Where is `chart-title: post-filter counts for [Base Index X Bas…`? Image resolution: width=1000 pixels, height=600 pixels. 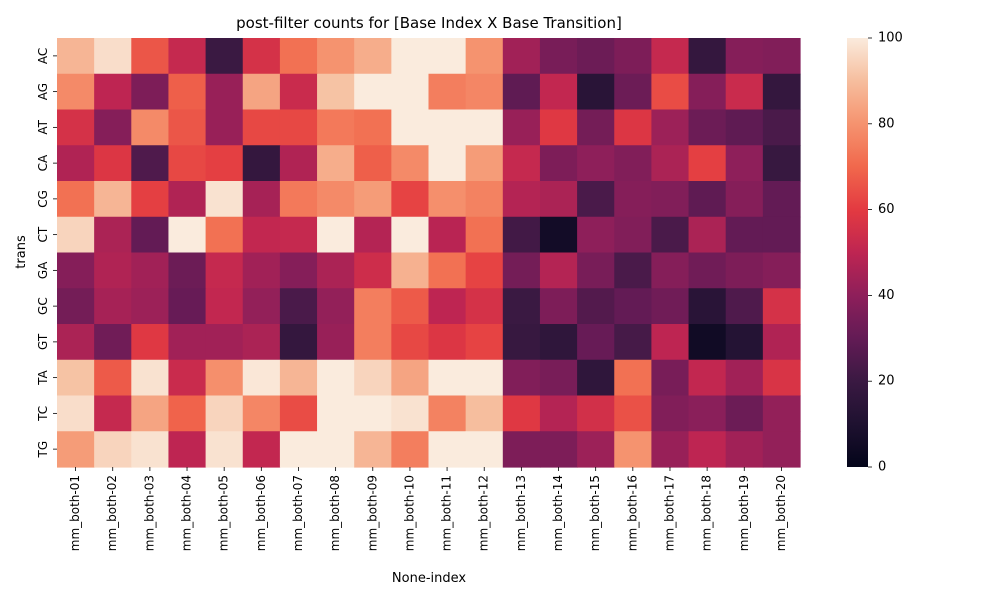
chart-title: post-filter counts for [Base Index X Bas… is located at coordinates (429, 23).